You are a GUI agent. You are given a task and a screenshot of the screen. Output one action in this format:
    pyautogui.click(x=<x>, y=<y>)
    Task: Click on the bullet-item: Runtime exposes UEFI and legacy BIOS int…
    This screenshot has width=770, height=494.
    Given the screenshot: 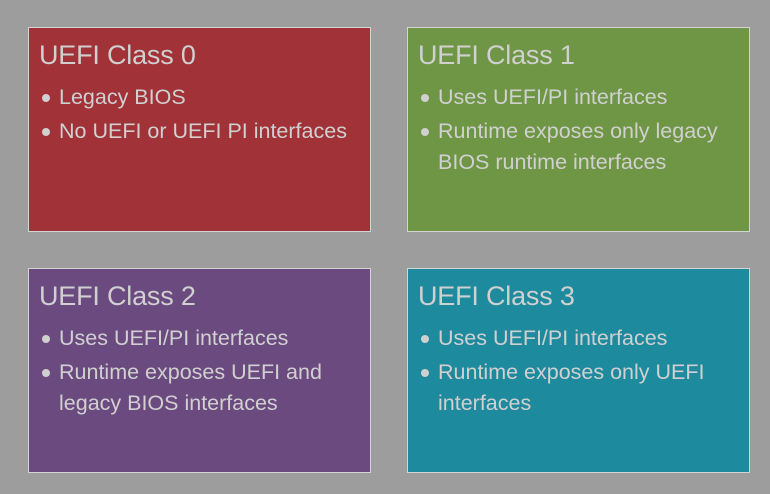 What is the action you would take?
    pyautogui.click(x=199, y=388)
    